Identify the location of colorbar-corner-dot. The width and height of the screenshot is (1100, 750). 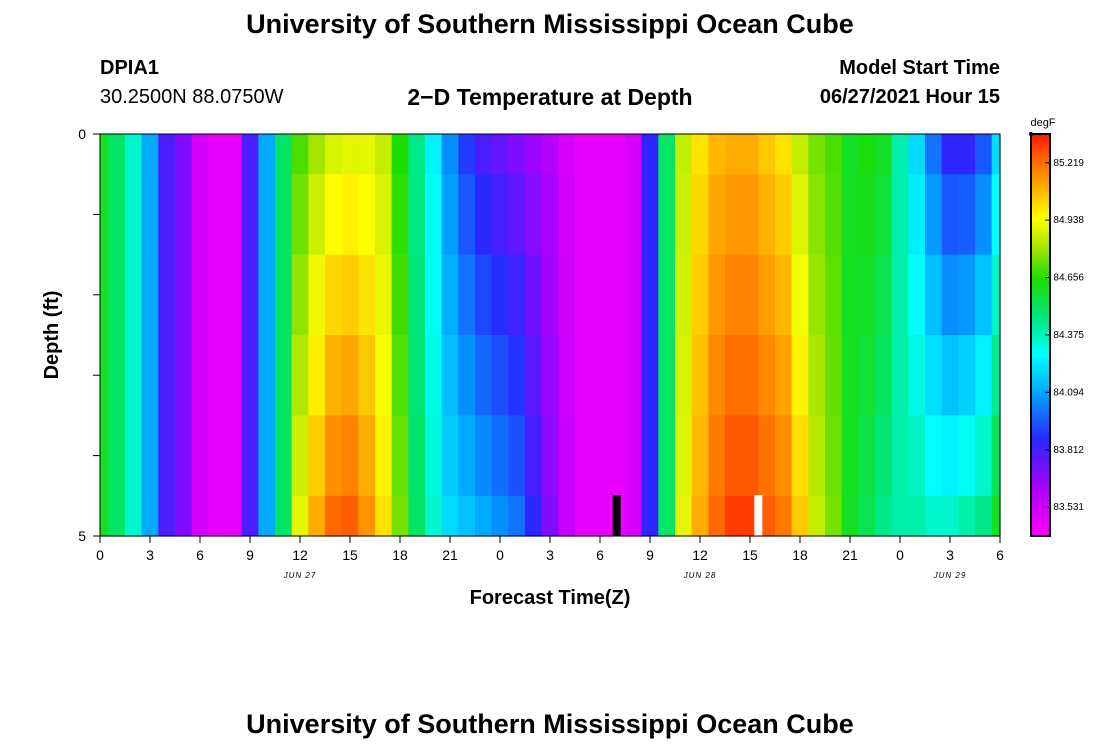
(1031, 134).